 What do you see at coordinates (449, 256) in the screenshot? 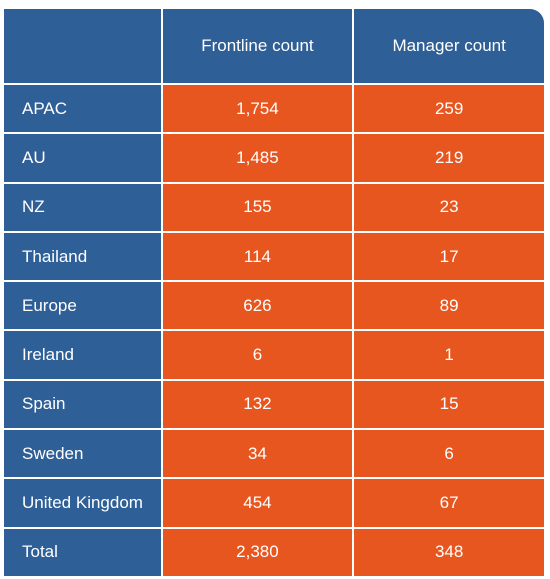
I see `manager-count-cell: 17` at bounding box center [449, 256].